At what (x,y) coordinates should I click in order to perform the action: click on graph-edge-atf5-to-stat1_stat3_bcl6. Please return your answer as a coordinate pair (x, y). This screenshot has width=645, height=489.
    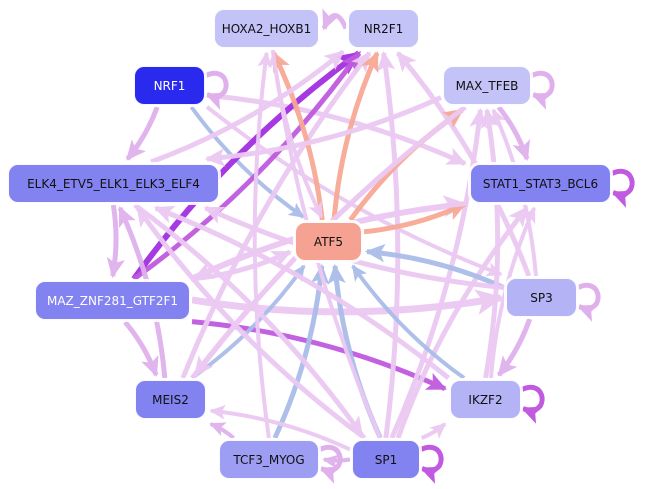
    Looking at the image, I should click on (415, 218).